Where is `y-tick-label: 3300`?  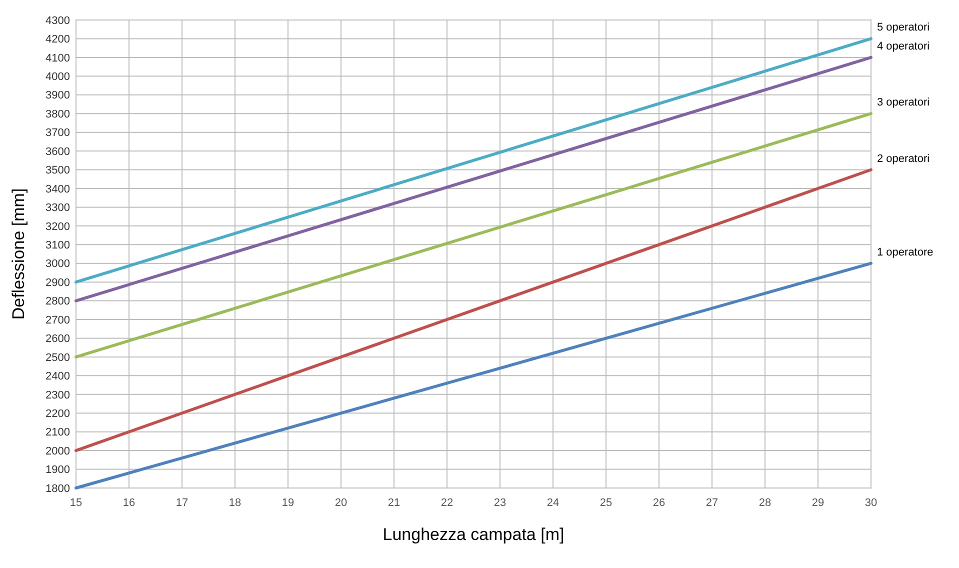 y-tick-label: 3300 is located at coordinates (58, 208).